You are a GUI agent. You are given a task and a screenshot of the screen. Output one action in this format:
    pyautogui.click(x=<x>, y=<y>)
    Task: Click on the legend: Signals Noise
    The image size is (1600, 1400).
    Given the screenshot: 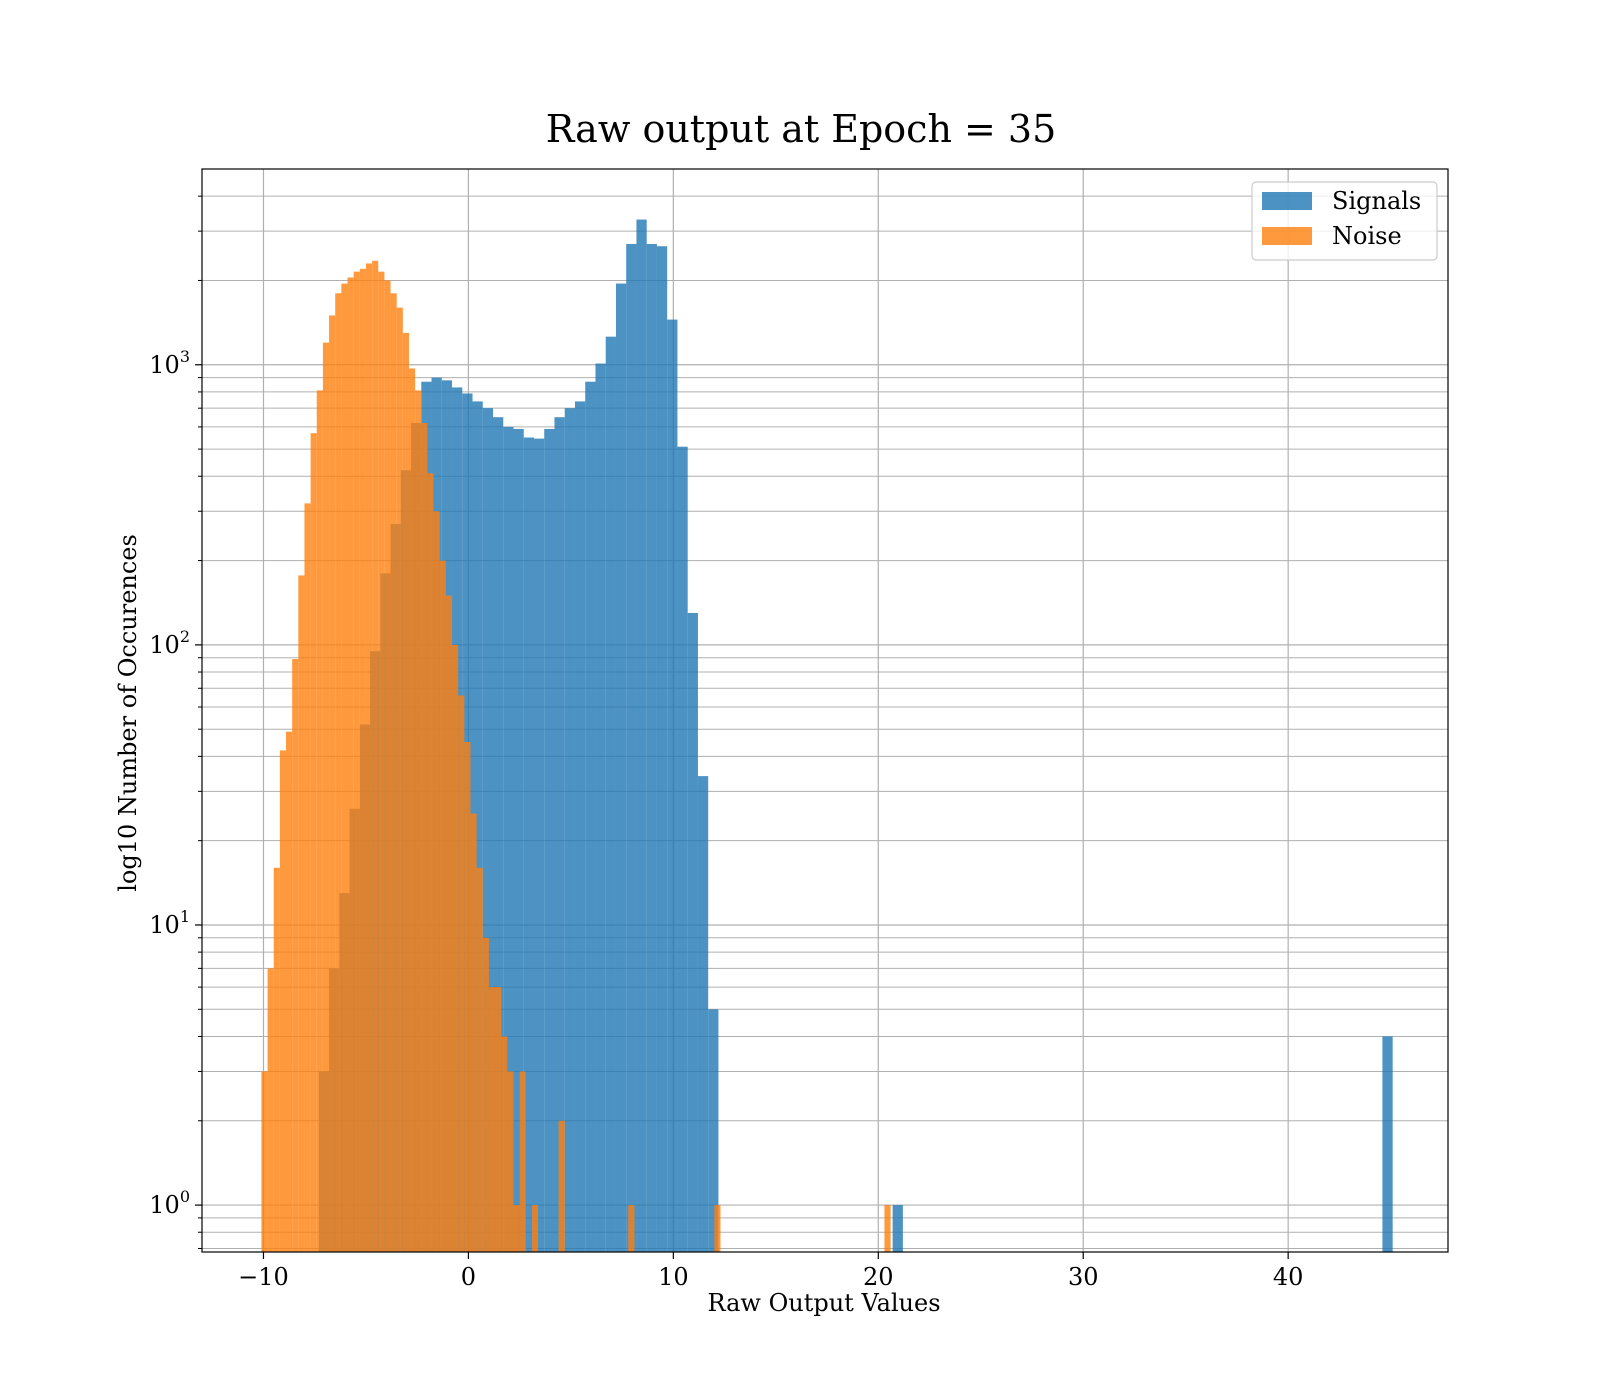 What is the action you would take?
    pyautogui.click(x=1344, y=221)
    